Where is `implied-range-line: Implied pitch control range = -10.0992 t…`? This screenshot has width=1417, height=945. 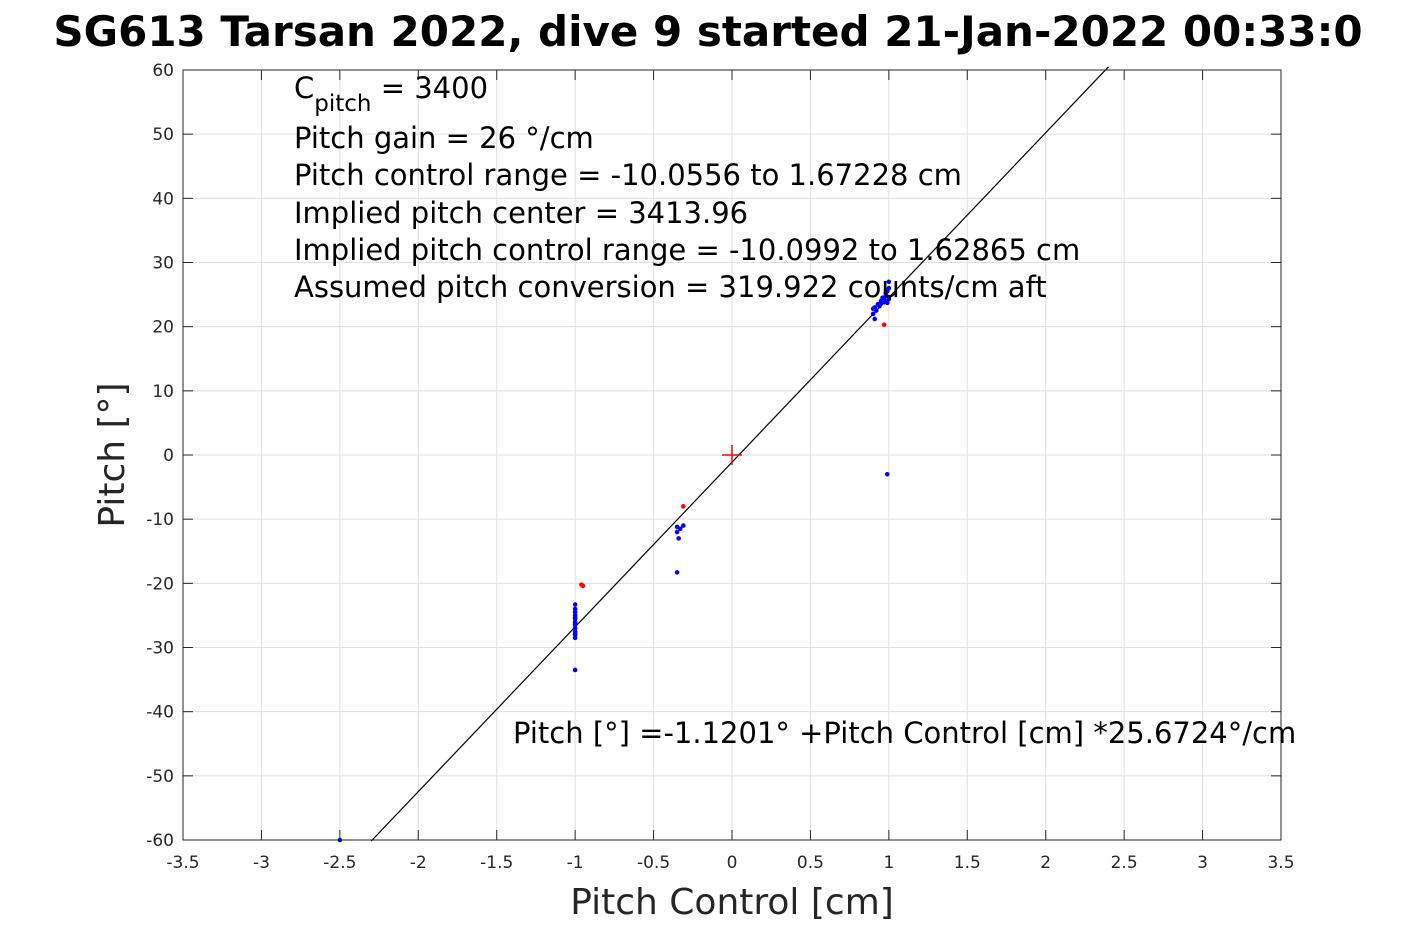 implied-range-line: Implied pitch control range = -10.0992 t… is located at coordinates (687, 250).